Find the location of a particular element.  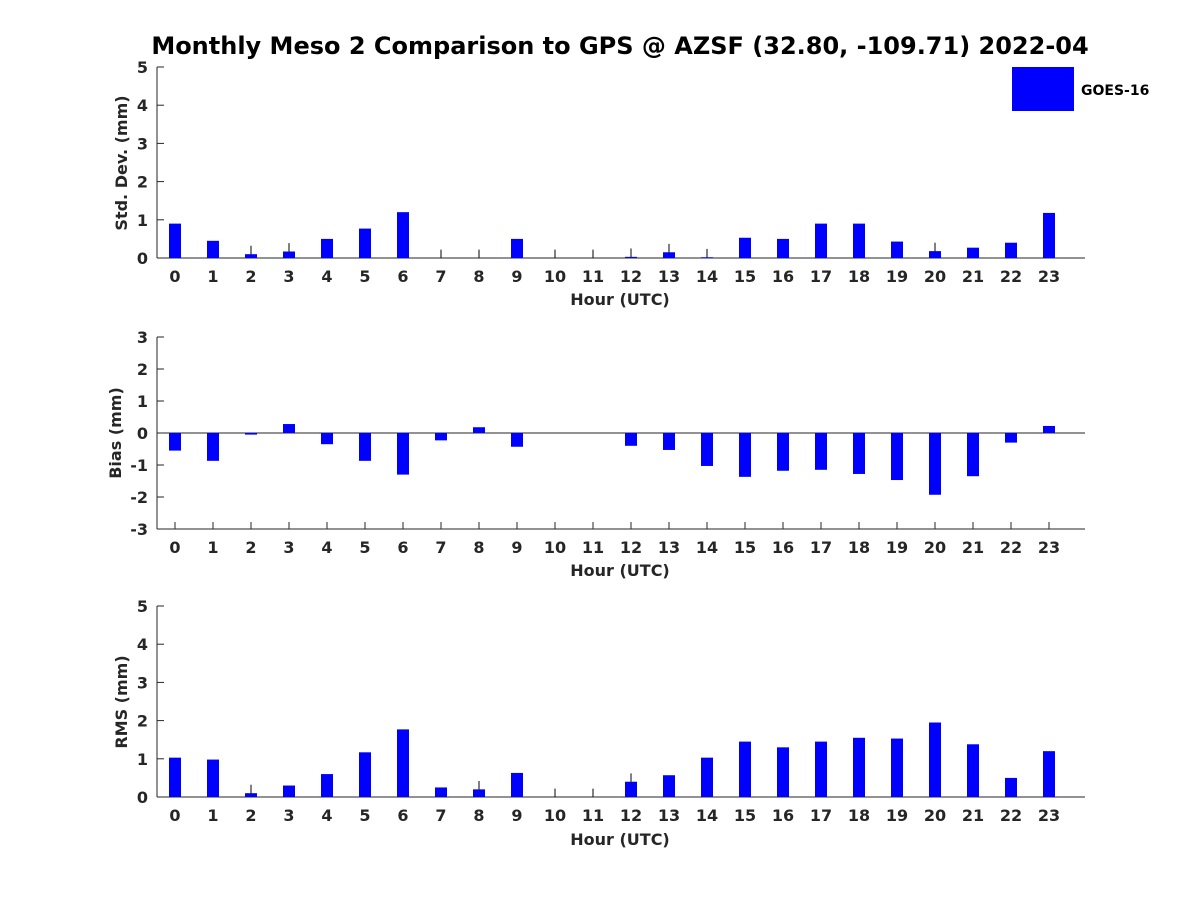

bias-xtick-label: 7 is located at coordinates (440, 547).